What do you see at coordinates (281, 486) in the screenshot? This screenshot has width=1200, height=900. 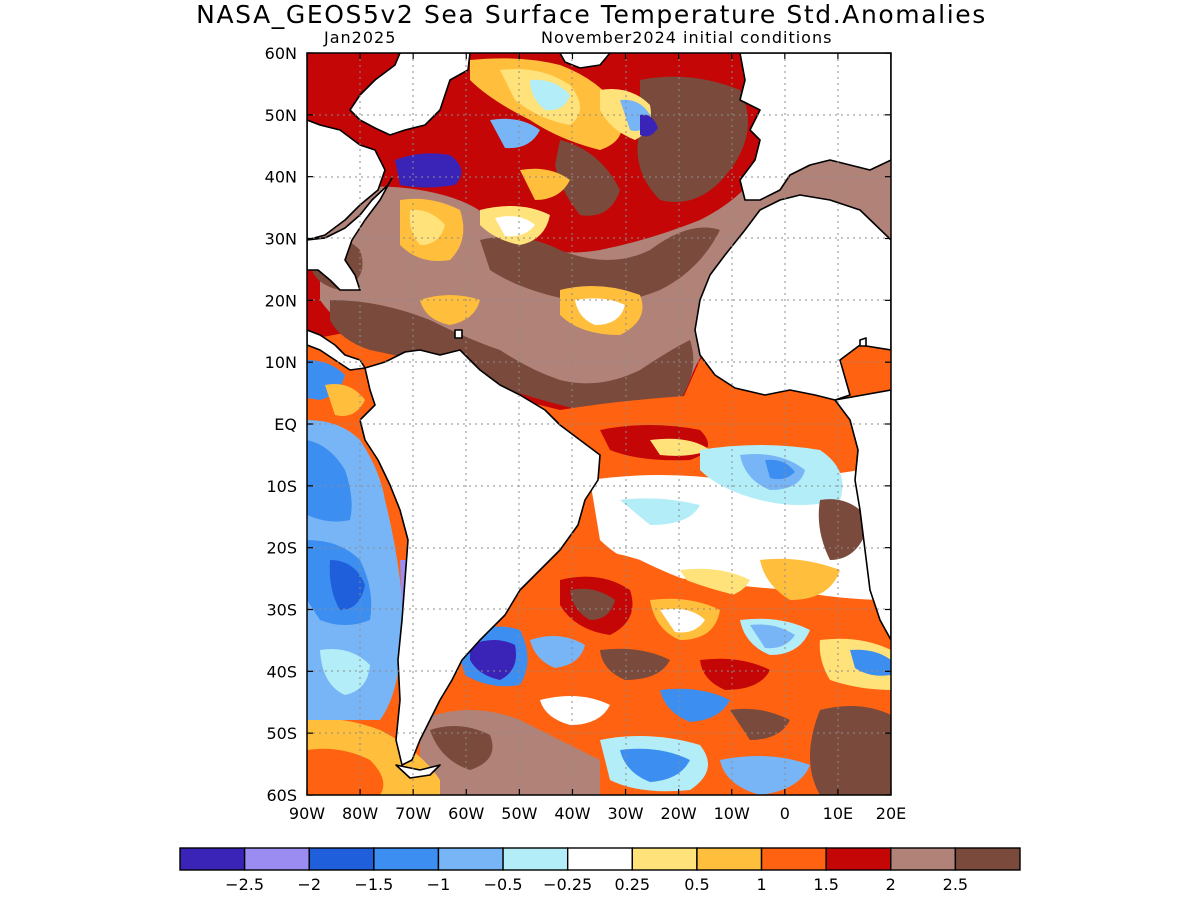 I see `lat-label: 10S` at bounding box center [281, 486].